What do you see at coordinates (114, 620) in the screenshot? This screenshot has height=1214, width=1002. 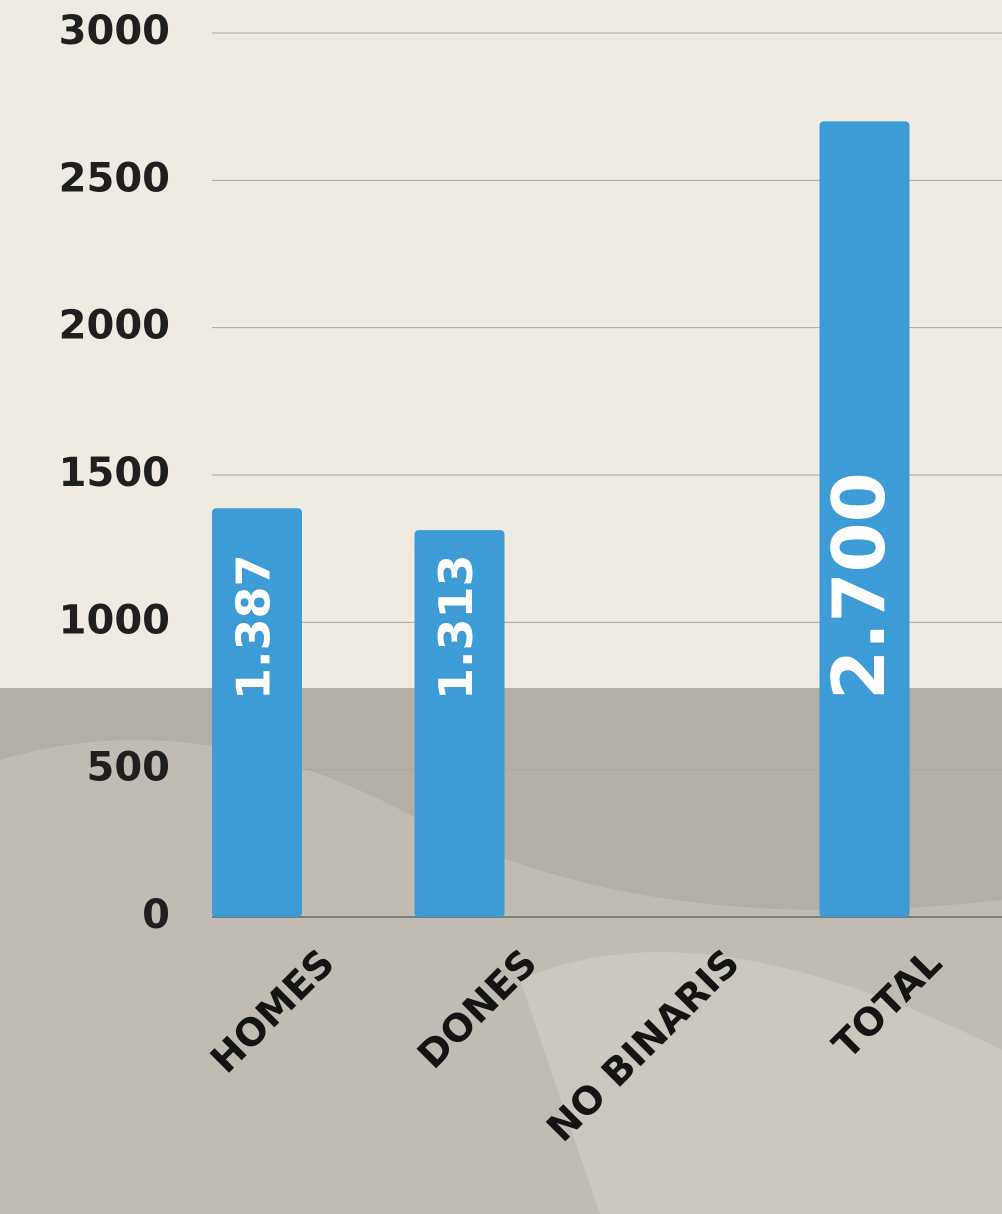 I see `y-tick-label: 1000` at bounding box center [114, 620].